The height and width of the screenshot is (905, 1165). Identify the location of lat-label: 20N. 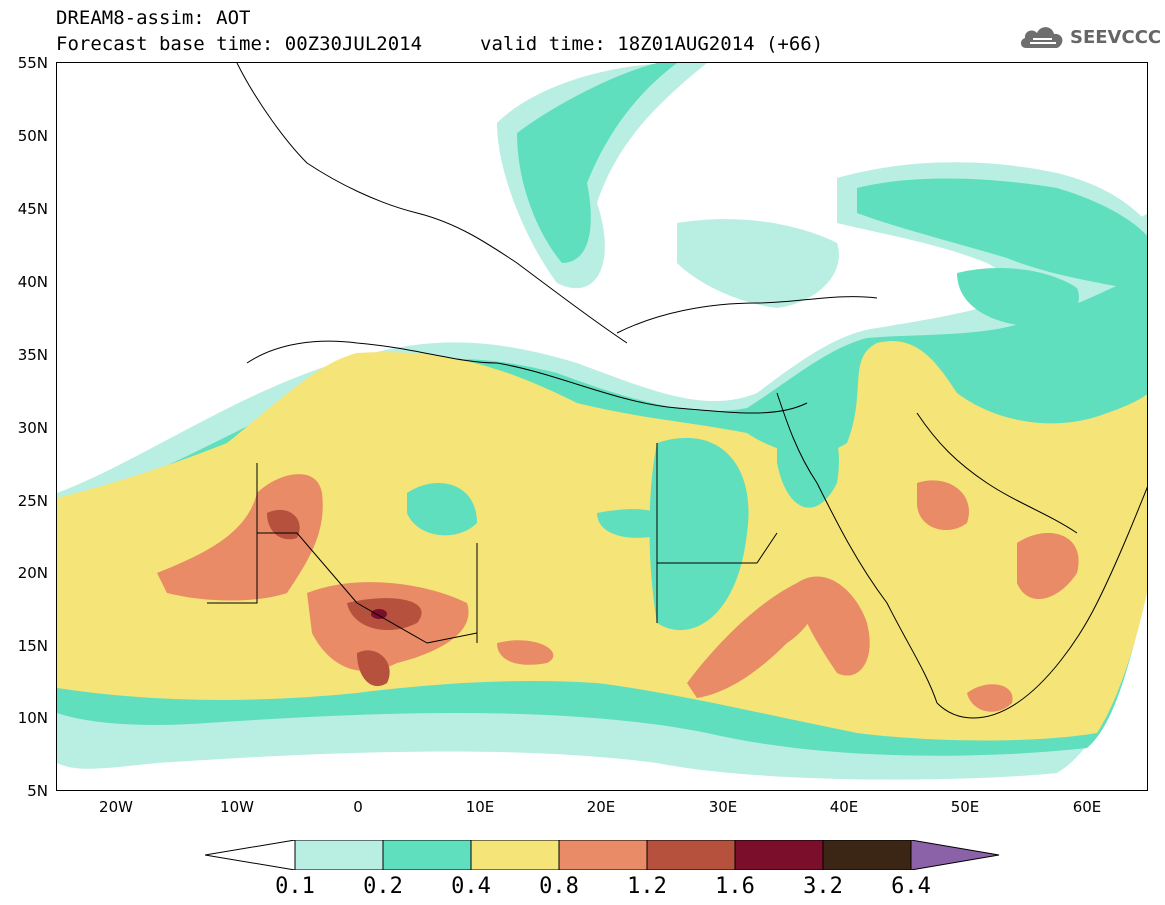
(32, 573).